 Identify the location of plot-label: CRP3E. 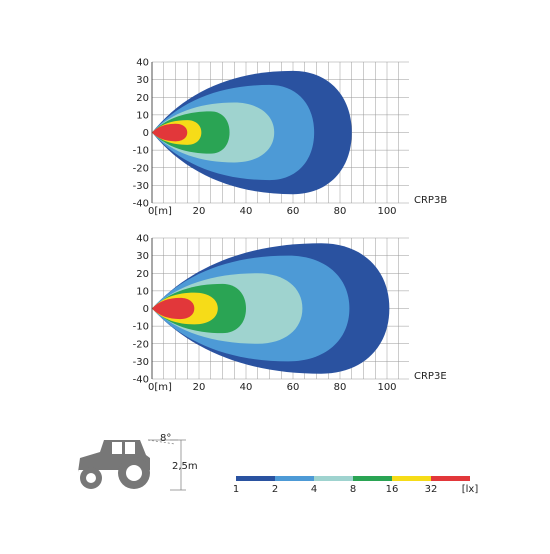
(430, 376).